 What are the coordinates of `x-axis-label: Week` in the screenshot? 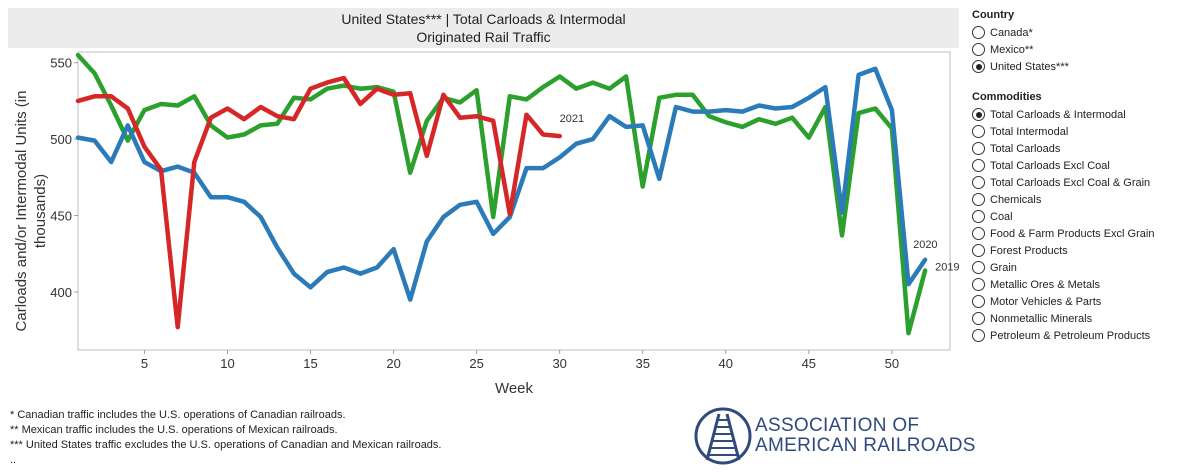 It's located at (514, 388).